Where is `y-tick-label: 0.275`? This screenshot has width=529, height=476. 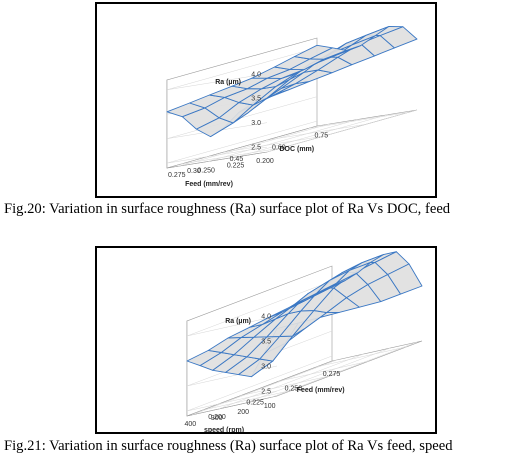 y-tick-label: 0.275 is located at coordinates (332, 374).